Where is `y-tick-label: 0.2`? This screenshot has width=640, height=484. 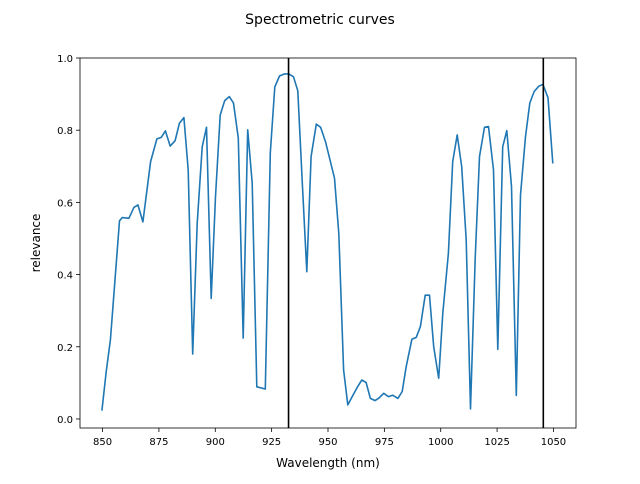 y-tick-label: 0.2 is located at coordinates (65, 348).